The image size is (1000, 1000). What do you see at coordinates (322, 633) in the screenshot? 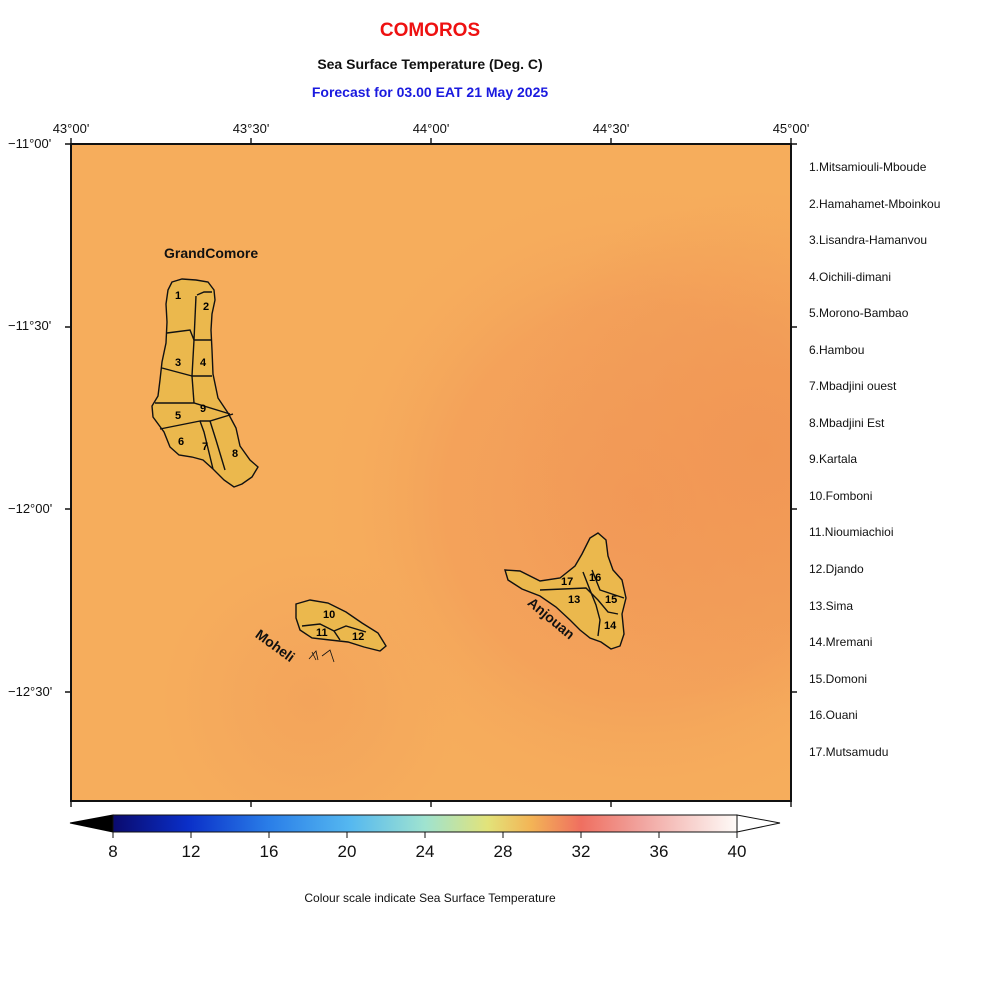
I see `region-number-11: 11` at bounding box center [322, 633].